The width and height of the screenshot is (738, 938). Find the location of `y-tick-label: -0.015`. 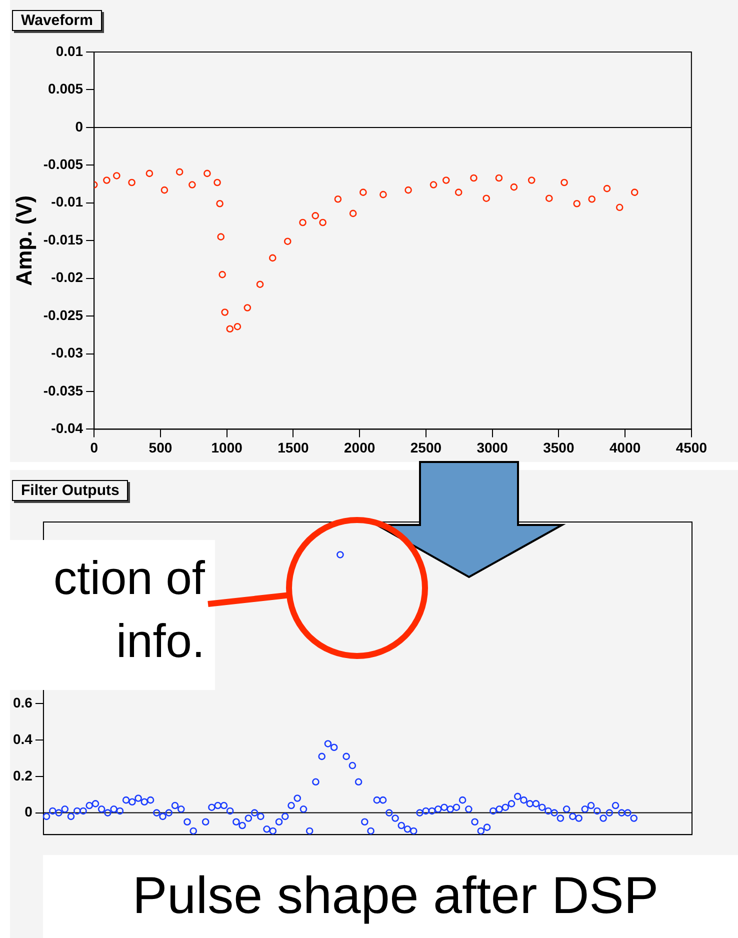

y-tick-label: -0.015 is located at coordinates (63, 239).